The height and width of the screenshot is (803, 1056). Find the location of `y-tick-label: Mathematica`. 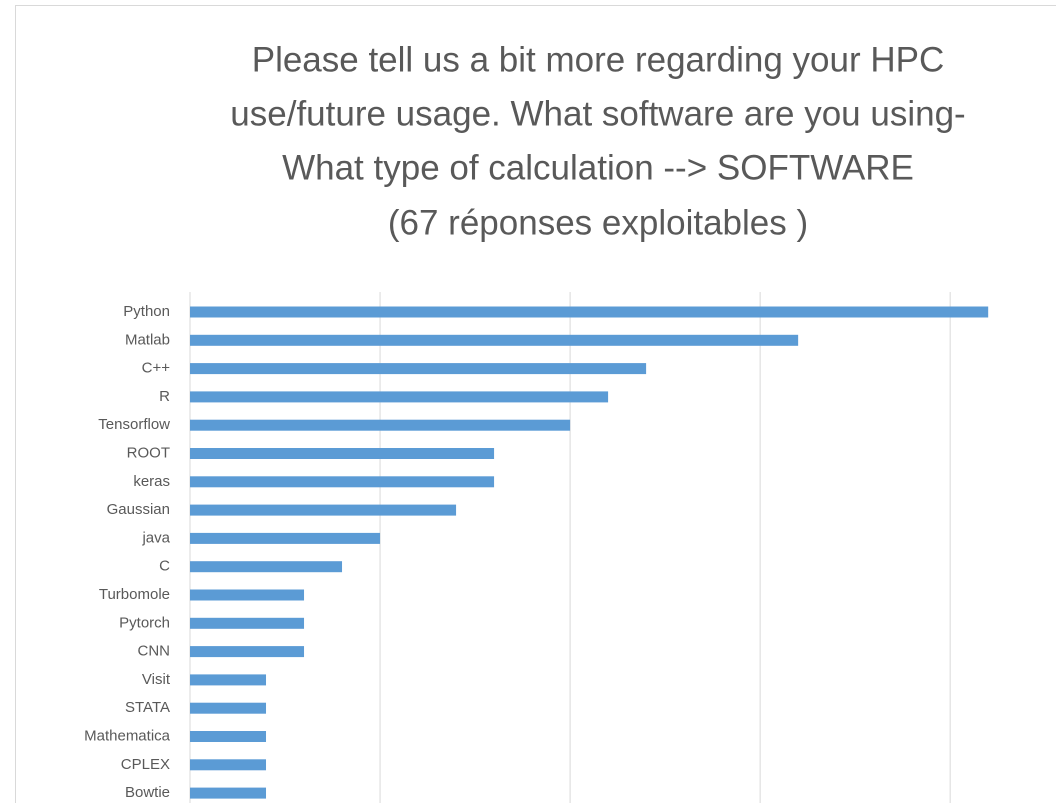

y-tick-label: Mathematica is located at coordinates (127, 735).